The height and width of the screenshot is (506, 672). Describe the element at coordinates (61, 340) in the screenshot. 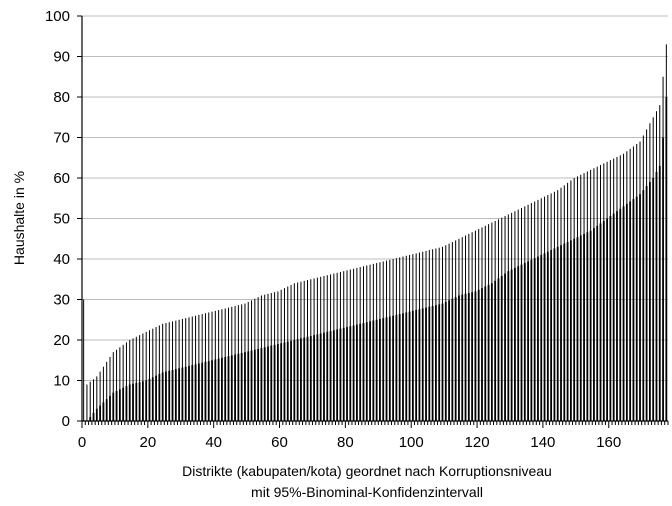

I see `y-tick-label-20: 20` at that location.